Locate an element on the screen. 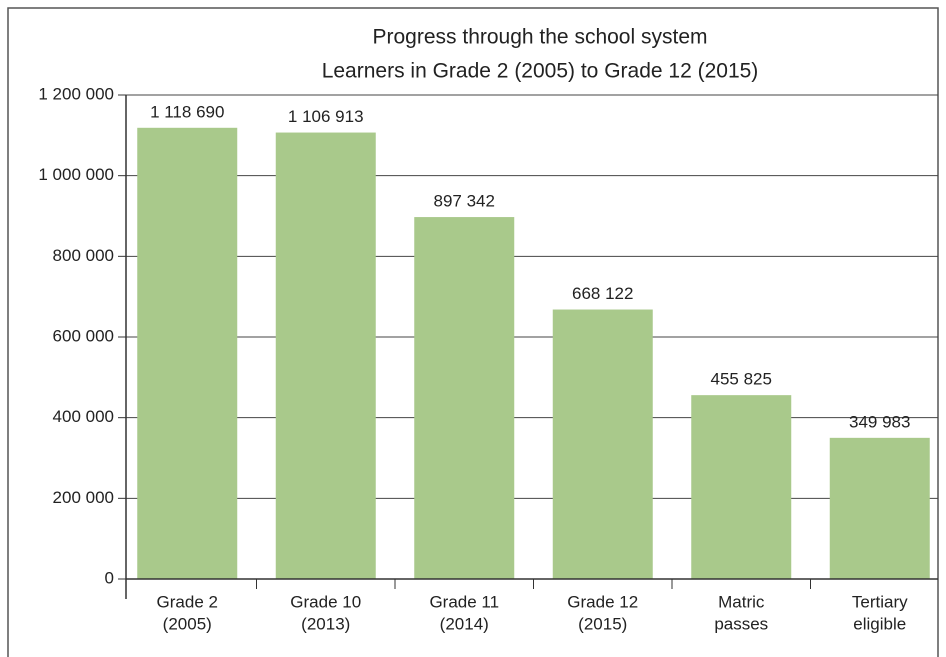  y-tick-label: 0 is located at coordinates (109, 577).